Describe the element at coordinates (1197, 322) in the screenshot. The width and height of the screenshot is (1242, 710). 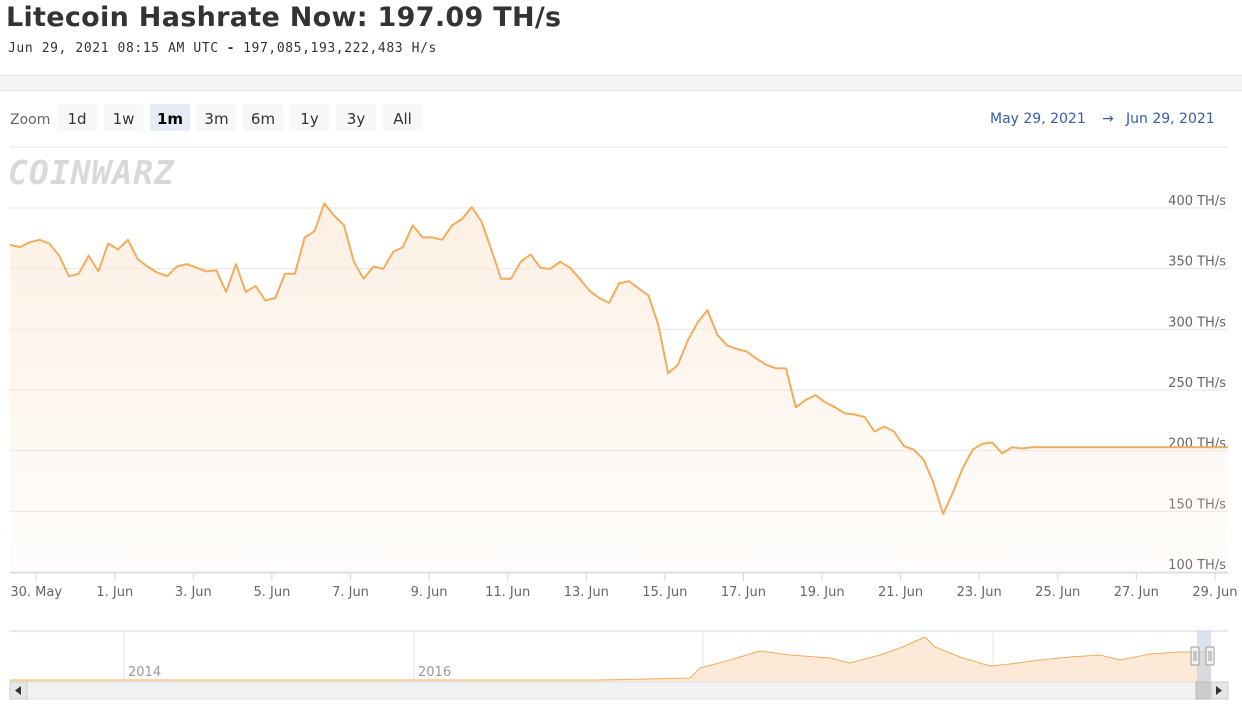
I see `y-tick-label: 300 TH/s` at that location.